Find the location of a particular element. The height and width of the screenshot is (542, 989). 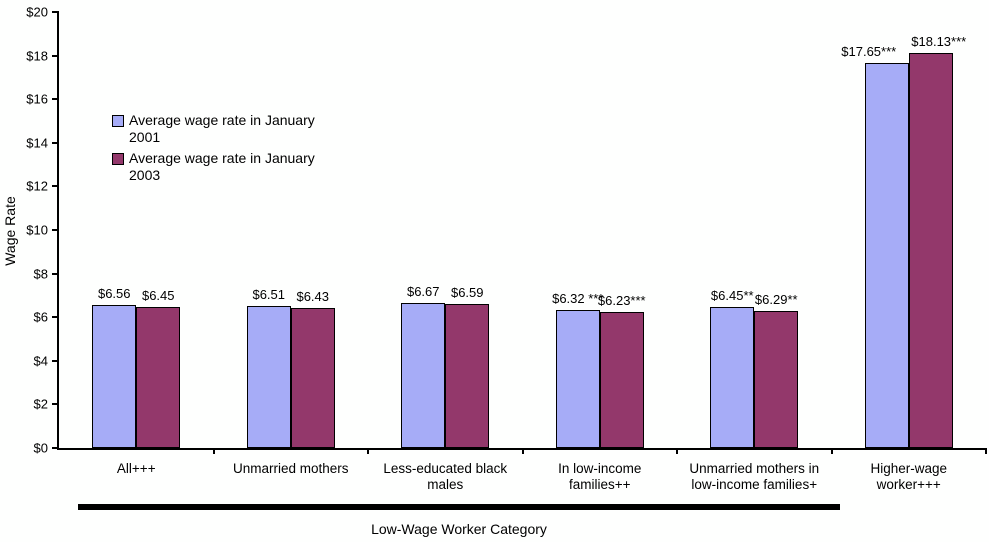

y-axis-tick-label: $10 is located at coordinates (37, 230).